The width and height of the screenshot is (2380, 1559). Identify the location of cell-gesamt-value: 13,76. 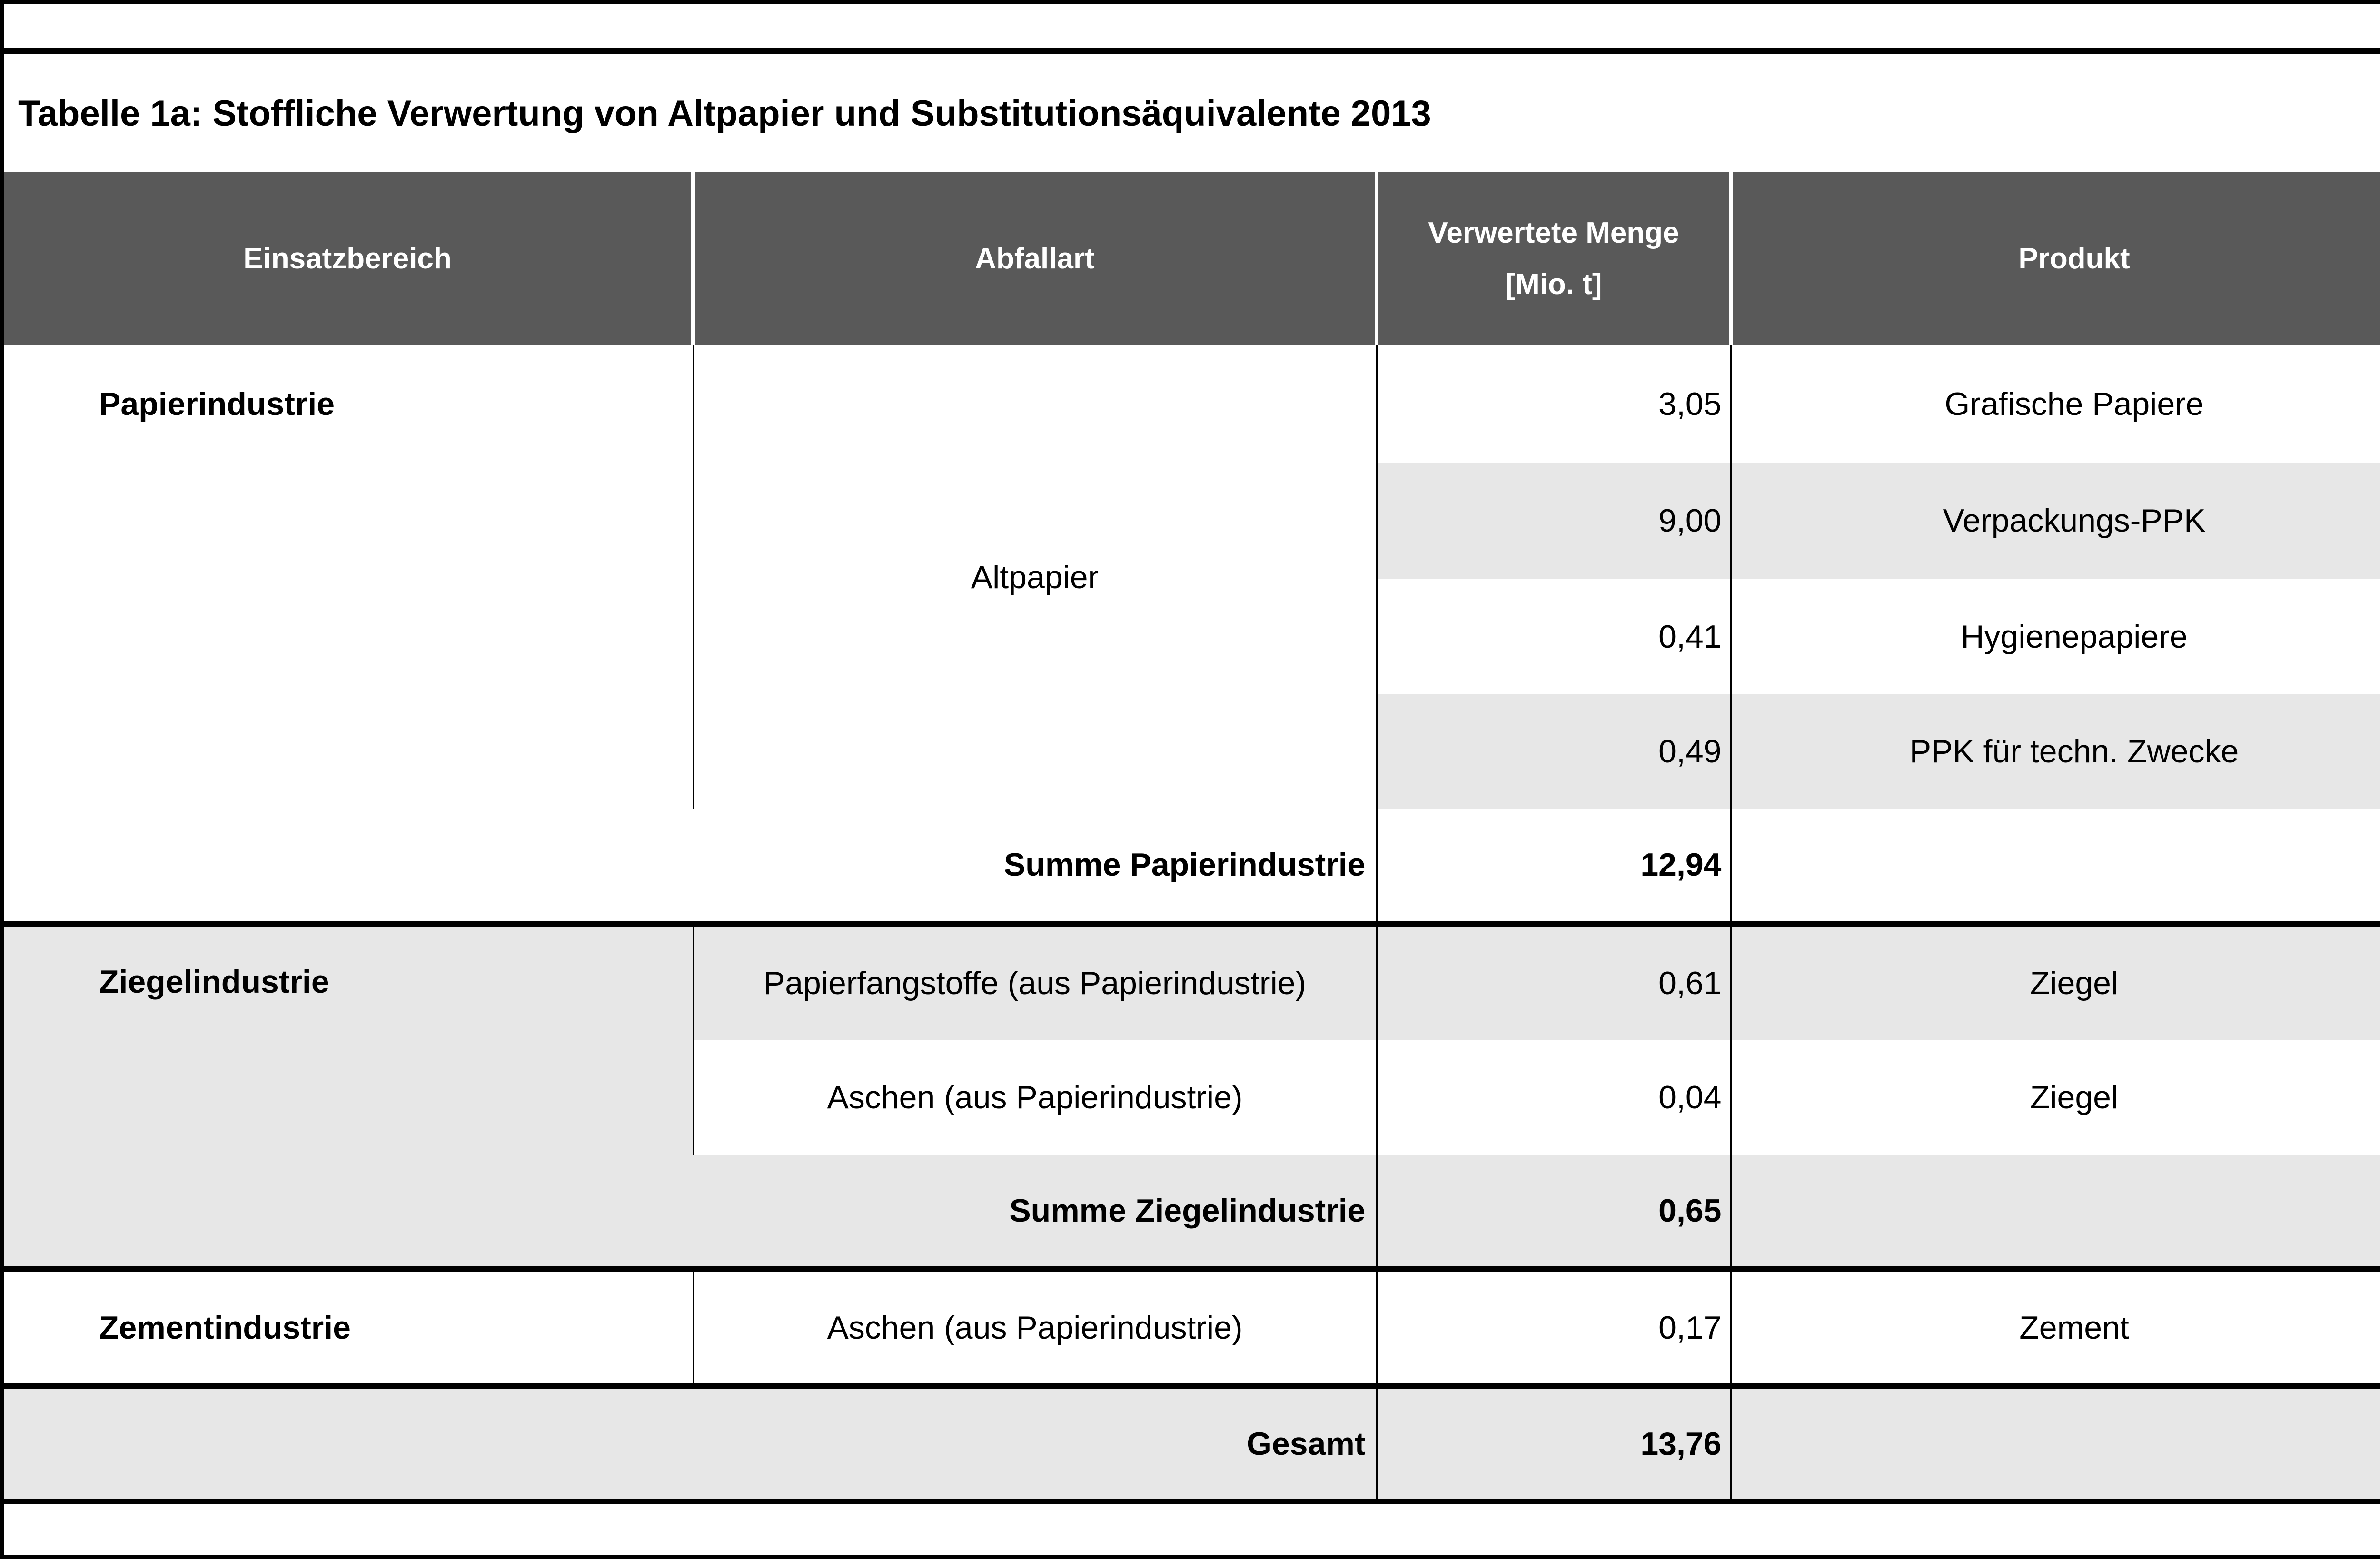
(1554, 1445).